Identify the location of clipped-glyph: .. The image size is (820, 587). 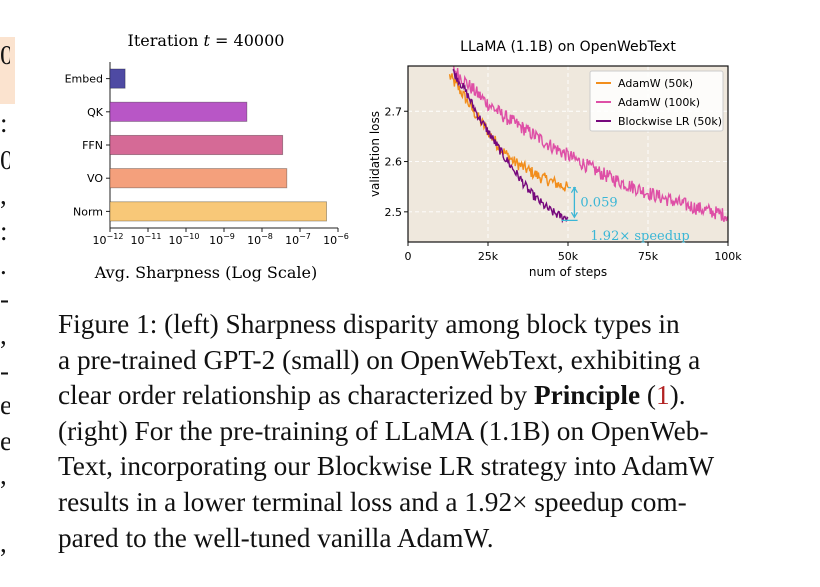
(3, 265).